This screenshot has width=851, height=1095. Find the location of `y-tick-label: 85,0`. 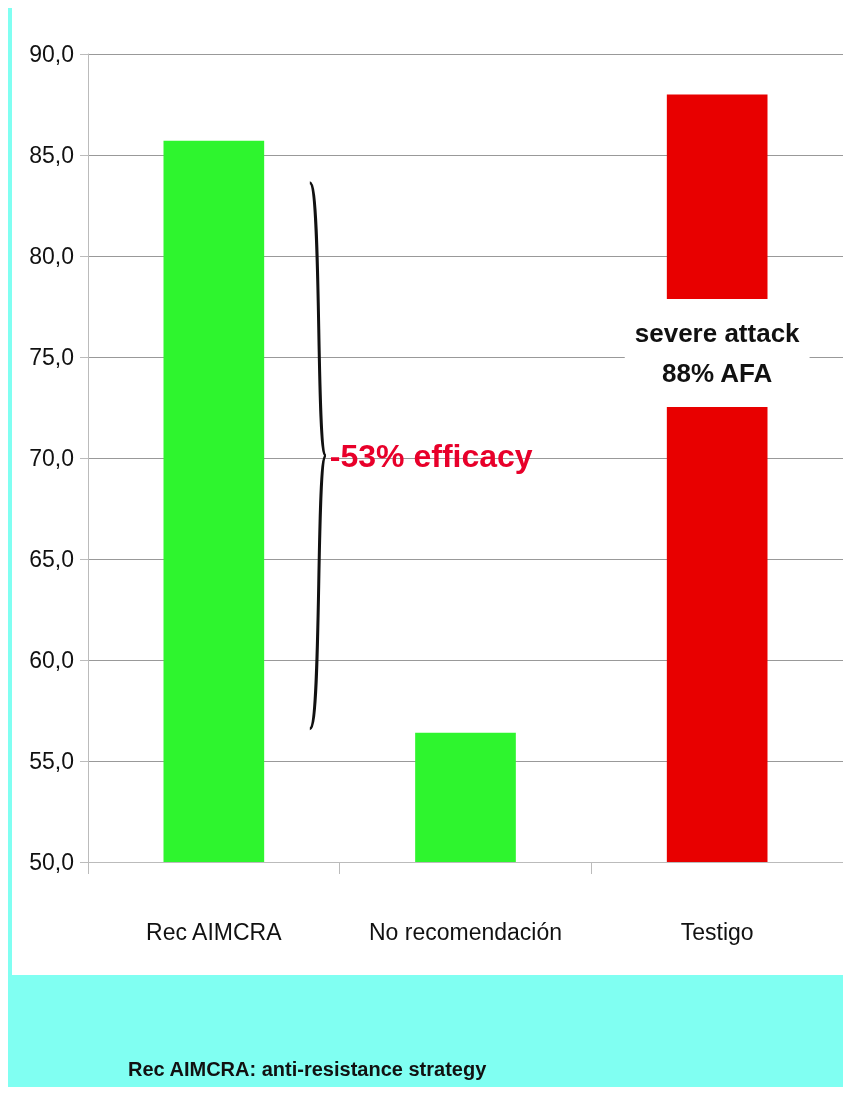

y-tick-label: 85,0 is located at coordinates (51, 155).